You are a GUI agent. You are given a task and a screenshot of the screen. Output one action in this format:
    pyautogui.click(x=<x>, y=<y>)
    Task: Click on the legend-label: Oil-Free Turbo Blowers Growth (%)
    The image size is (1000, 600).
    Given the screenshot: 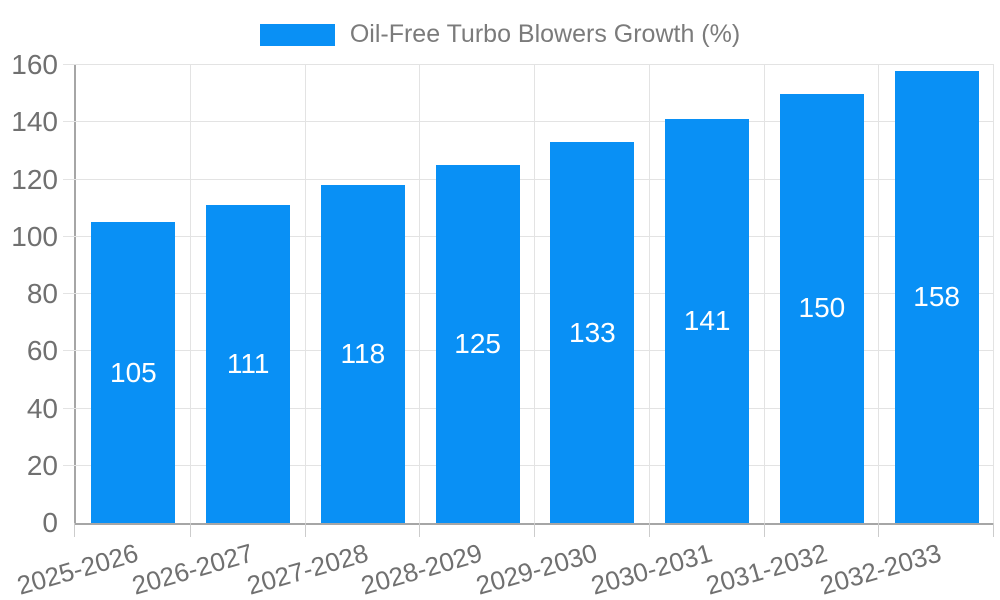 What is the action you would take?
    pyautogui.click(x=545, y=34)
    